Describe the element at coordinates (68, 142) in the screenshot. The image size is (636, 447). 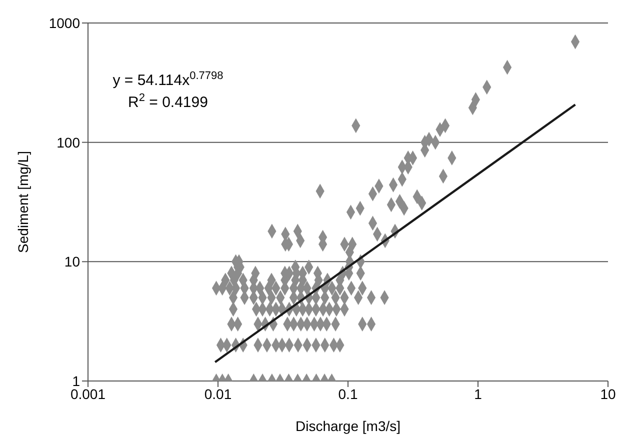
I see `y-tick-label: 100` at that location.